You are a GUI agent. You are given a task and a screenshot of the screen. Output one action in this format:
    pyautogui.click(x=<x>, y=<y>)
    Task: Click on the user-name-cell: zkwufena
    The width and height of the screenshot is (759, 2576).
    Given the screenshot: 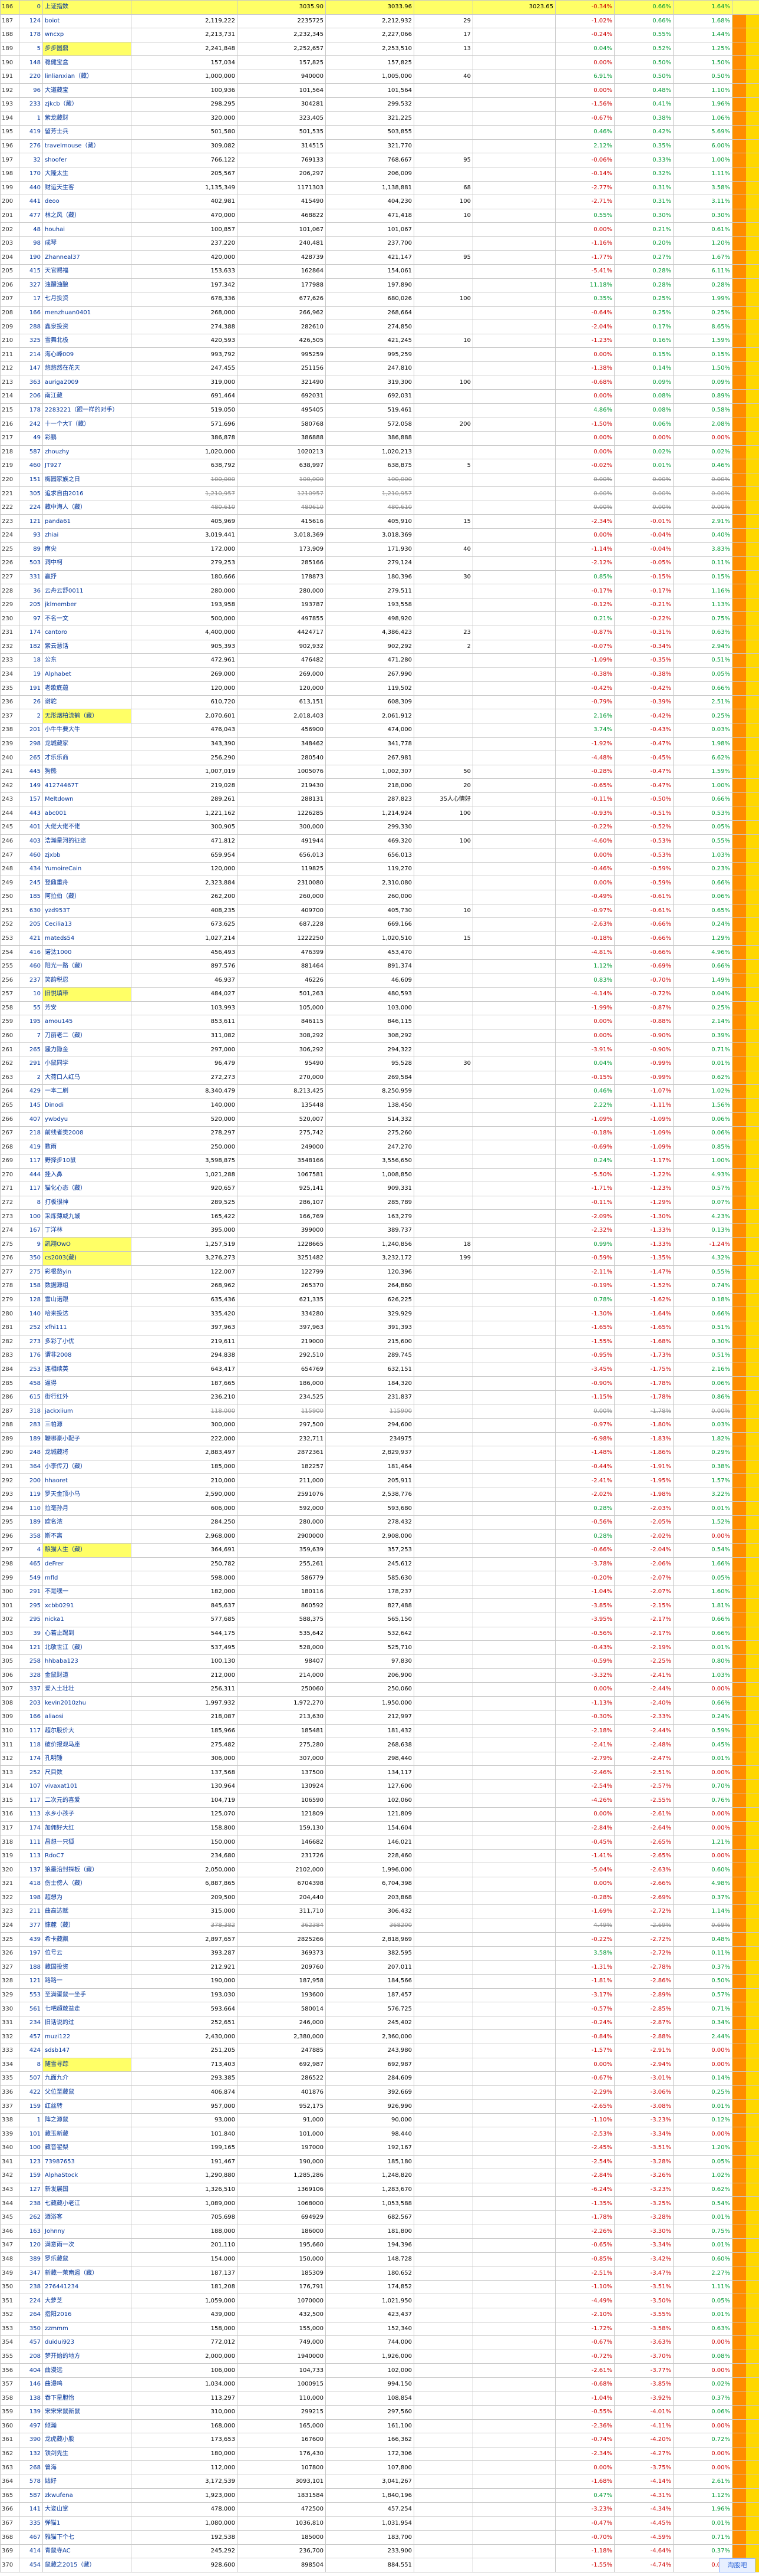 What is the action you would take?
    pyautogui.click(x=86, y=2495)
    